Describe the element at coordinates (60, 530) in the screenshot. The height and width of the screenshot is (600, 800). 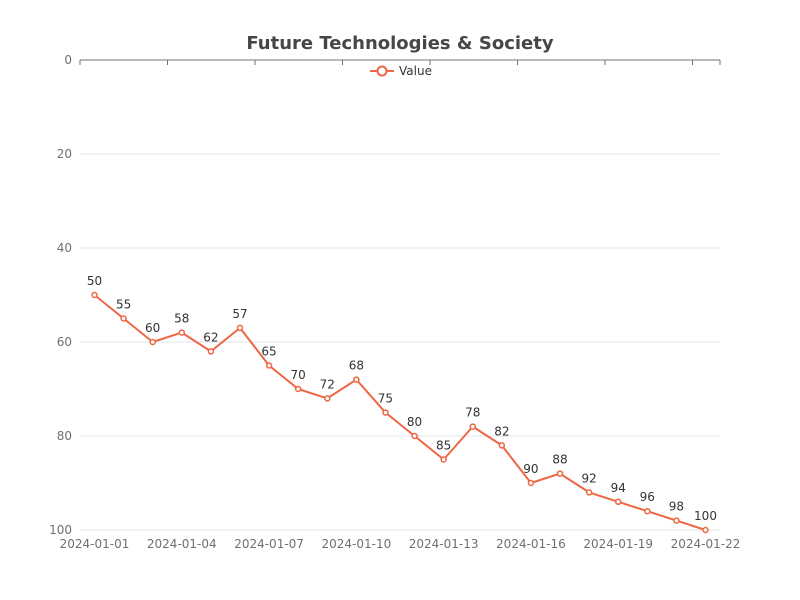
I see `y-tick-label: 100` at that location.